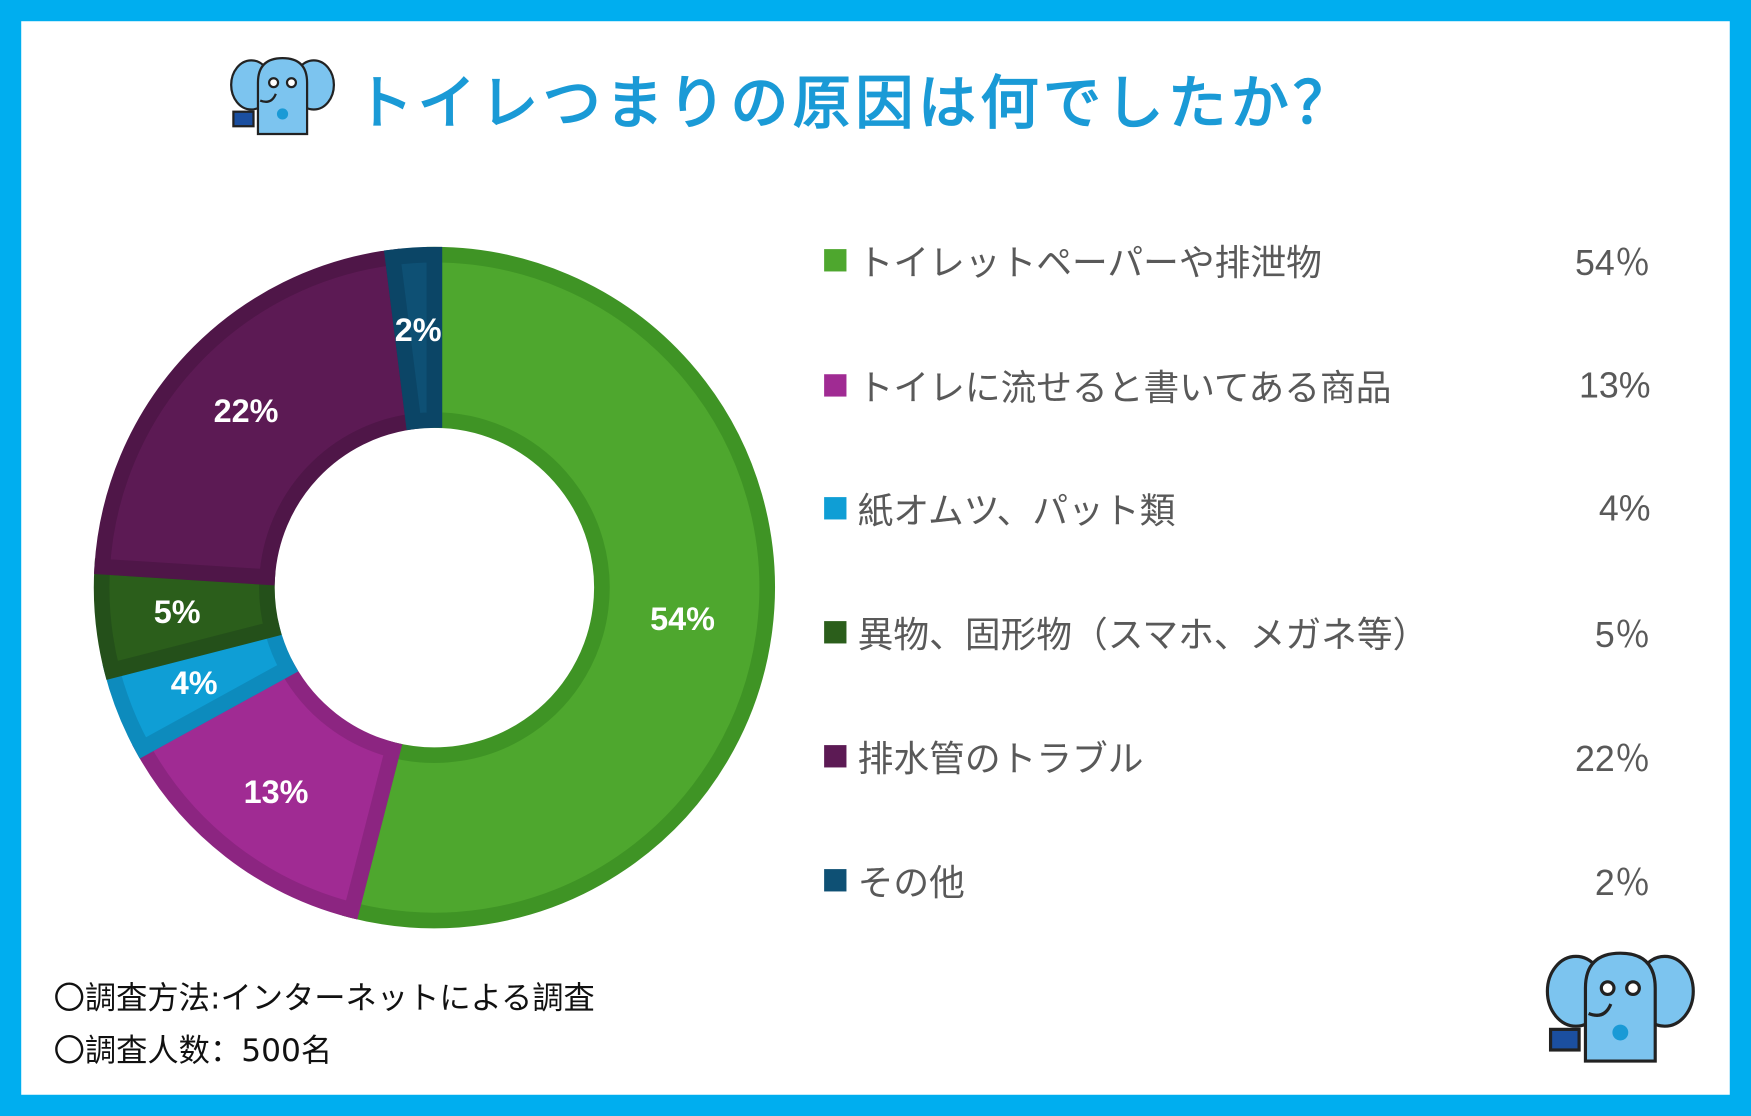  What do you see at coordinates (276, 792) in the screenshot?
I see `slice-value-label: 13%` at bounding box center [276, 792].